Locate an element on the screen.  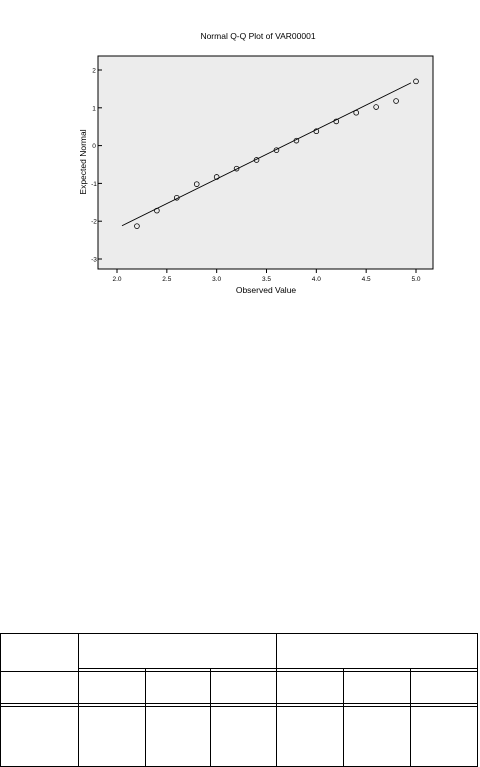
x-tick-label: 3.0 is located at coordinates (216, 279).